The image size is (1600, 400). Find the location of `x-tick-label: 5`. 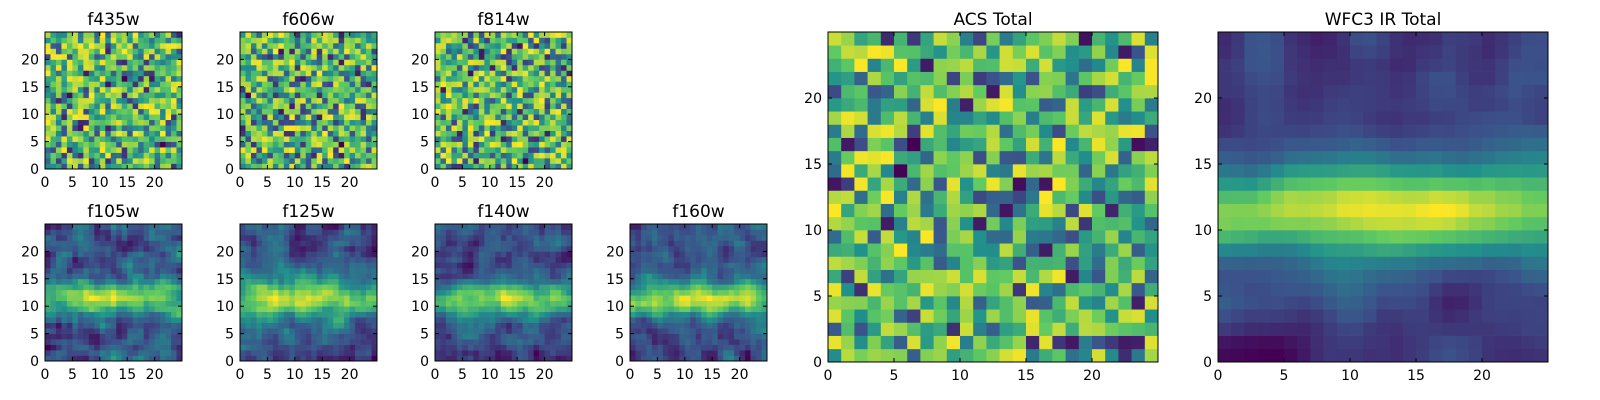

x-tick-label: 5 is located at coordinates (462, 183).